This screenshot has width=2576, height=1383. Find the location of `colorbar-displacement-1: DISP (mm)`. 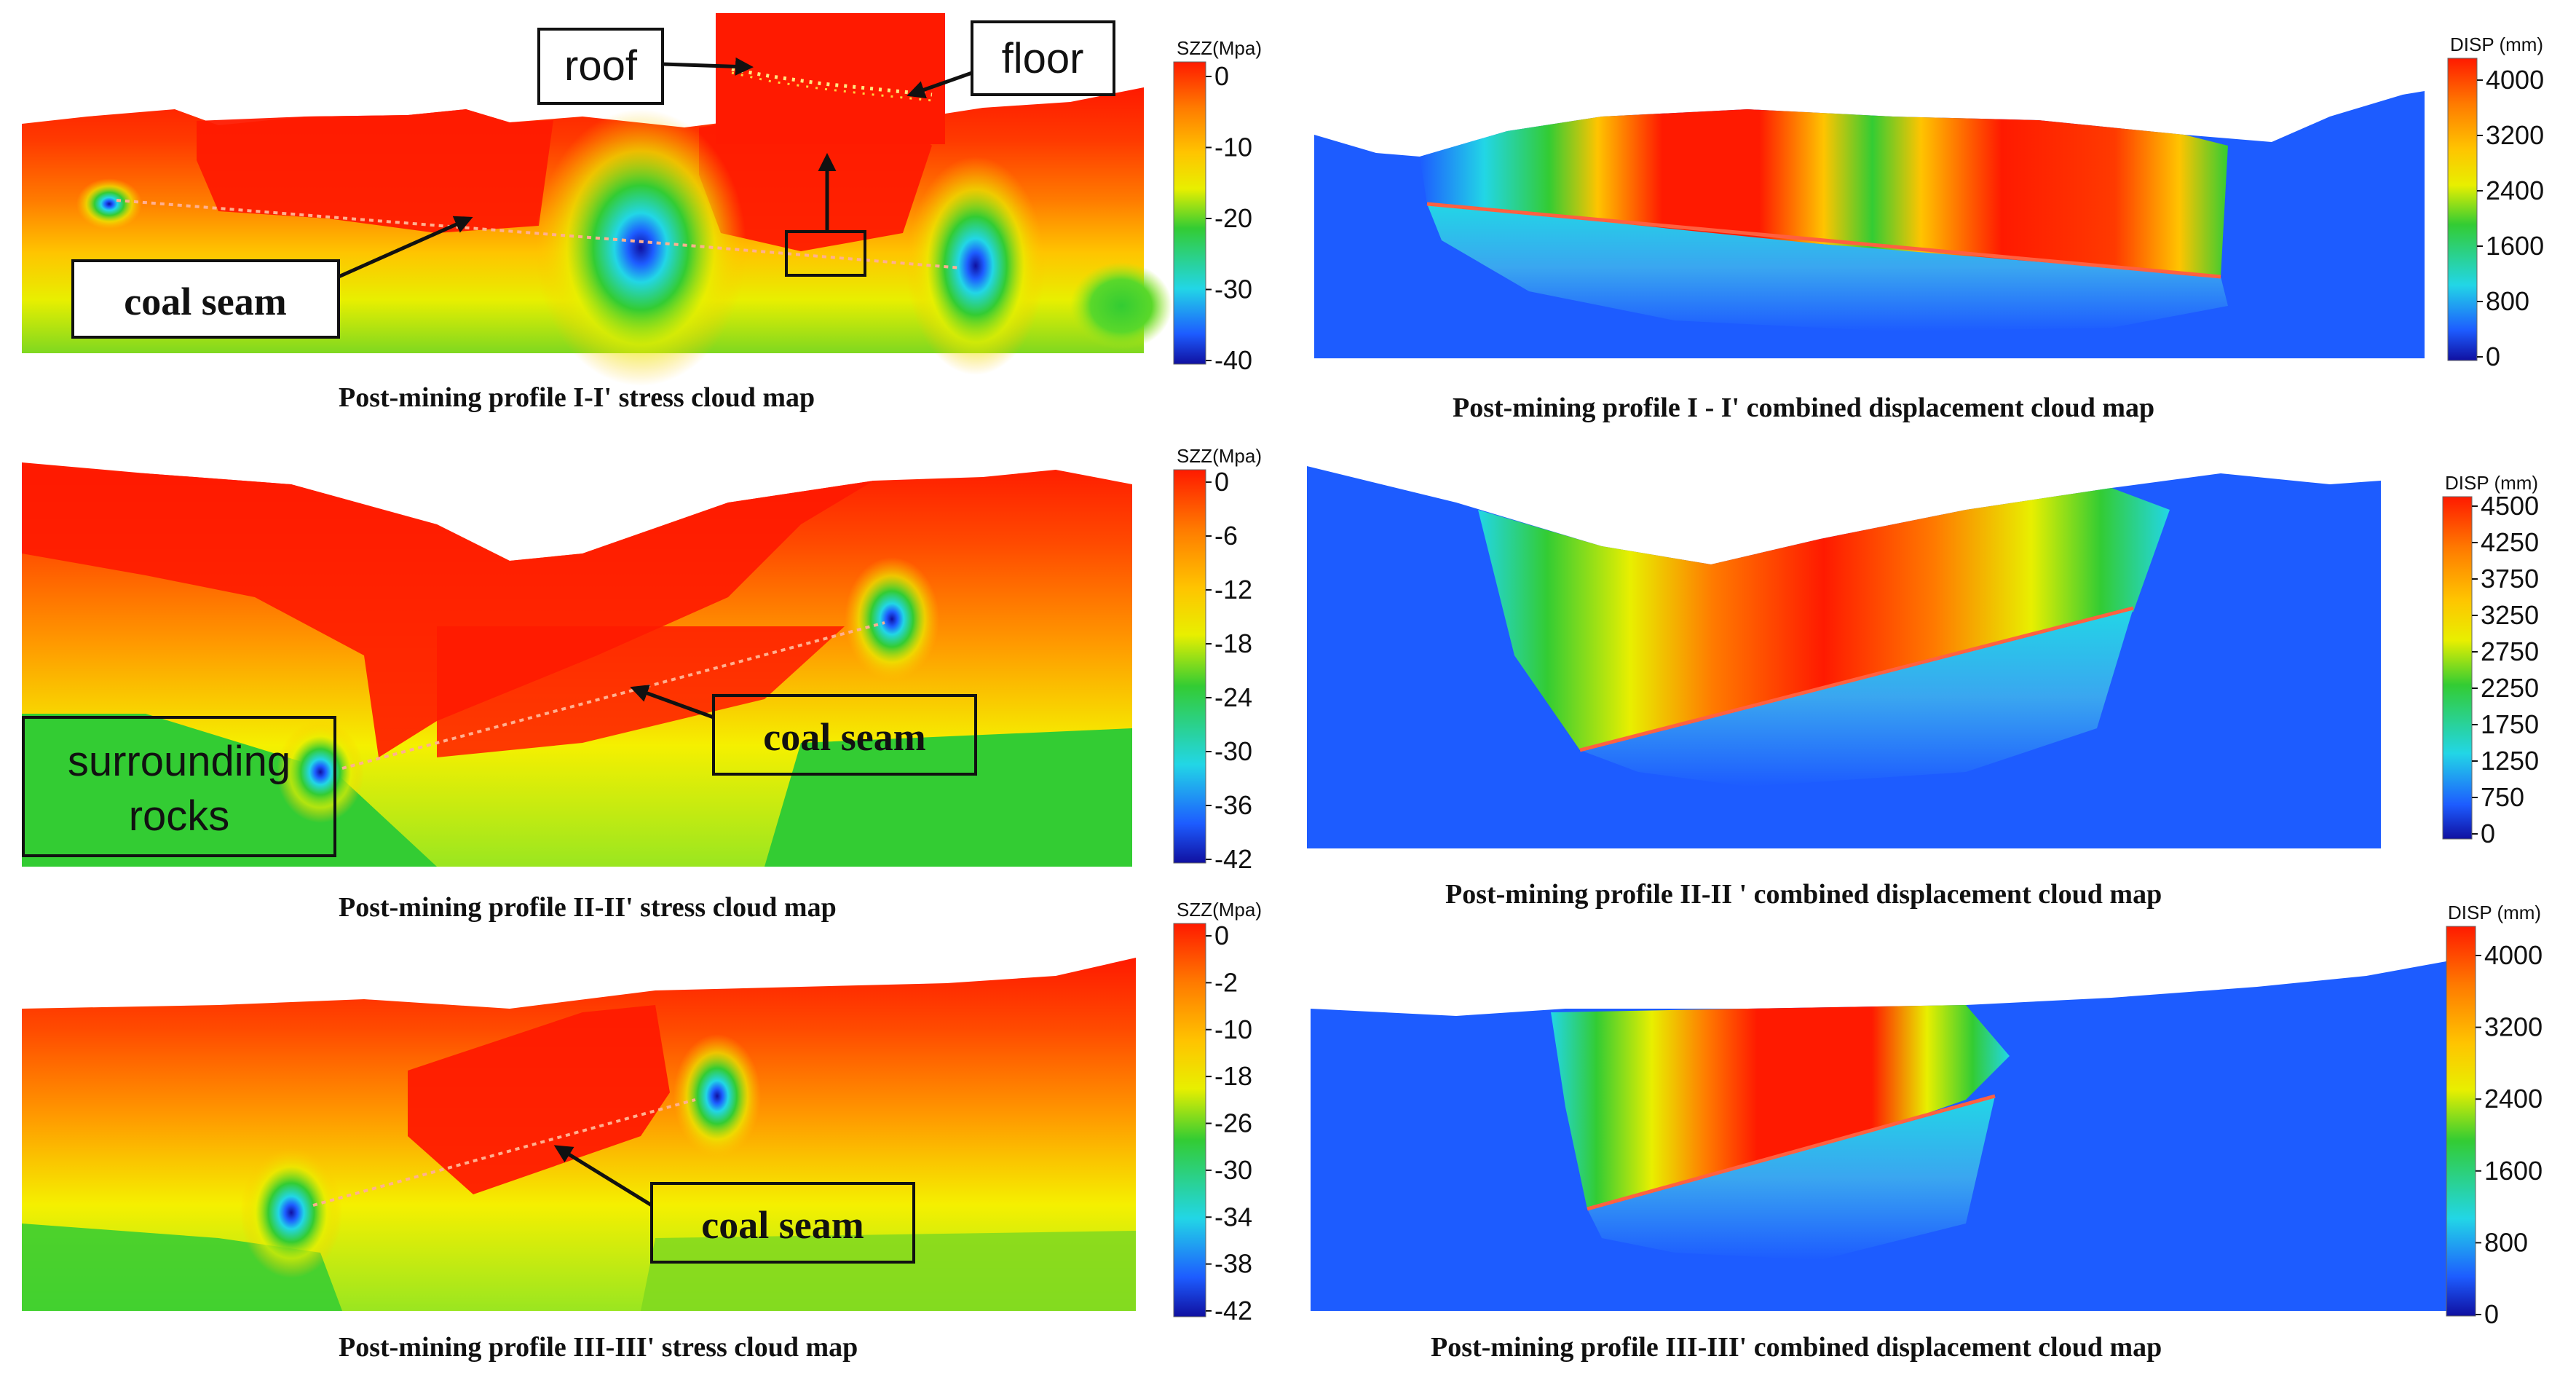

colorbar-displacement-1: DISP (mm) is located at coordinates (2495, 198).